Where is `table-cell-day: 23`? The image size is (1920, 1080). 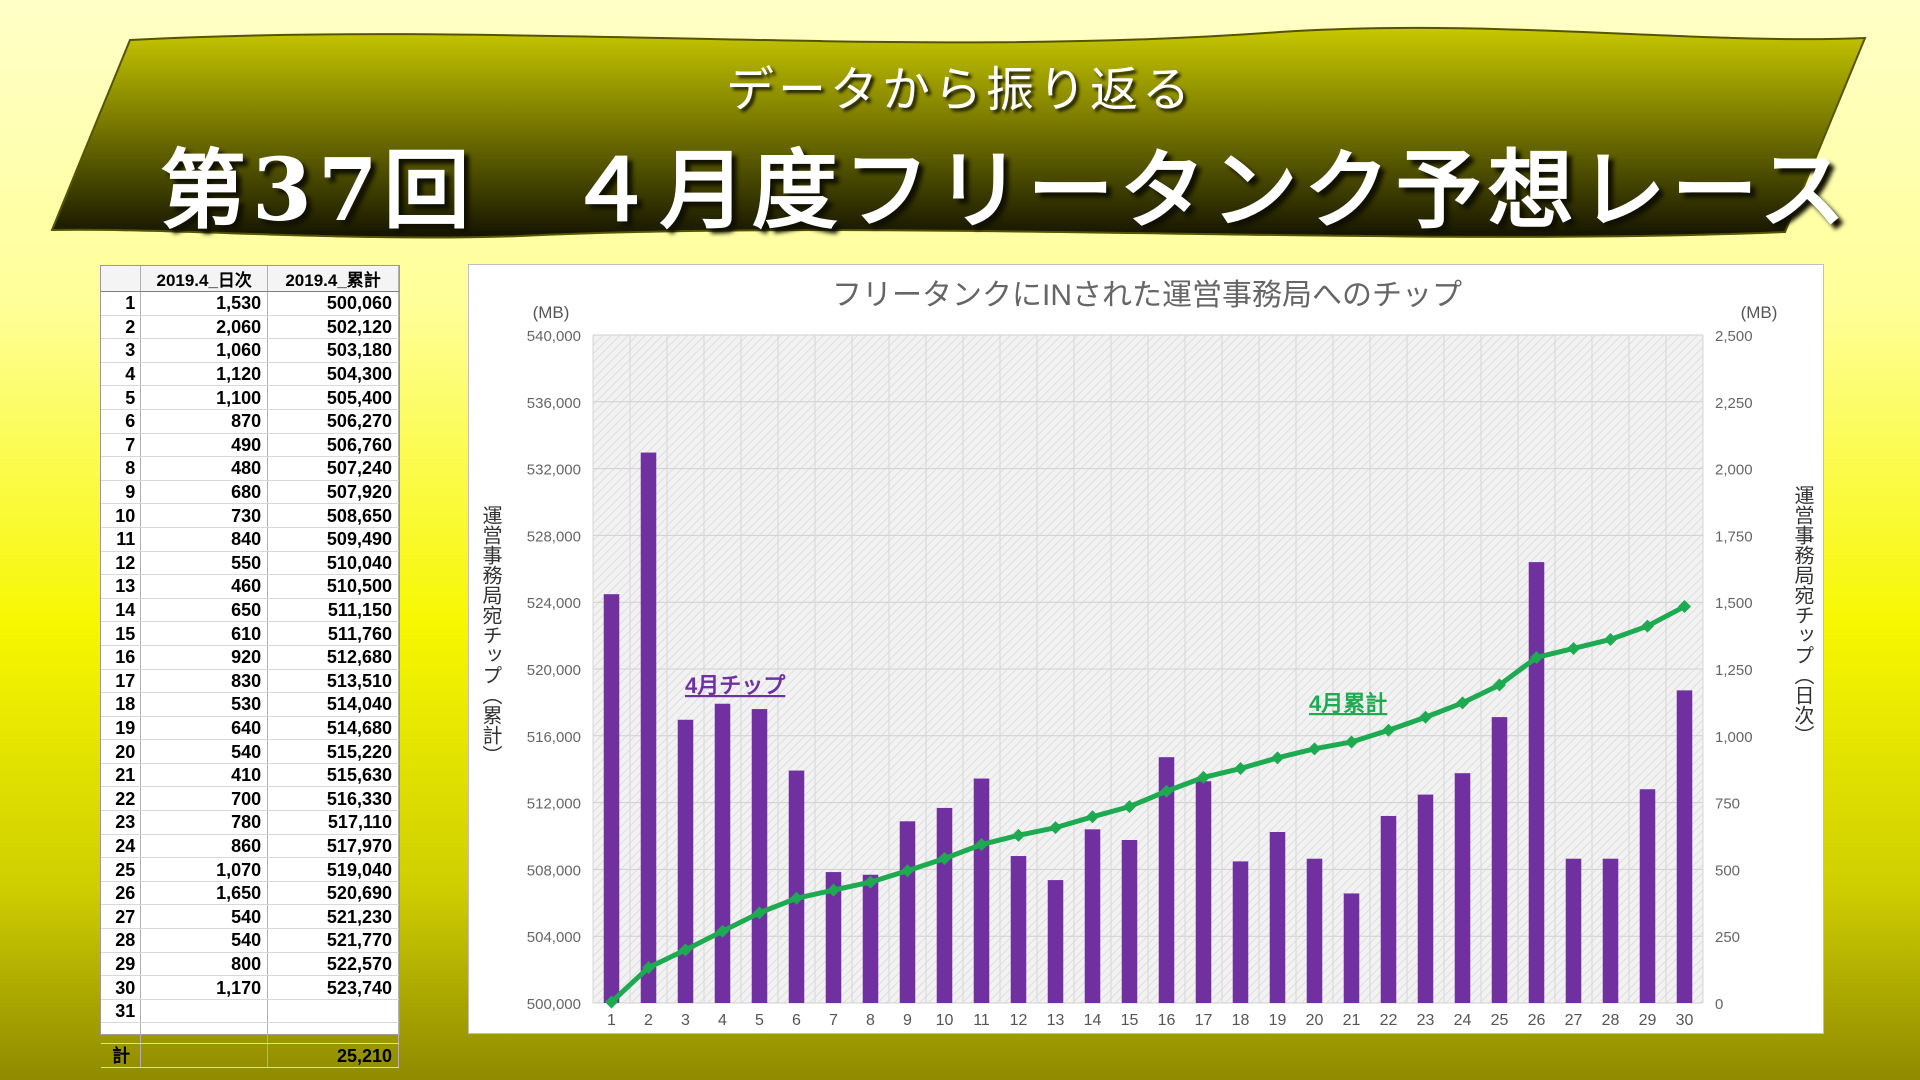 table-cell-day: 23 is located at coordinates (121, 822).